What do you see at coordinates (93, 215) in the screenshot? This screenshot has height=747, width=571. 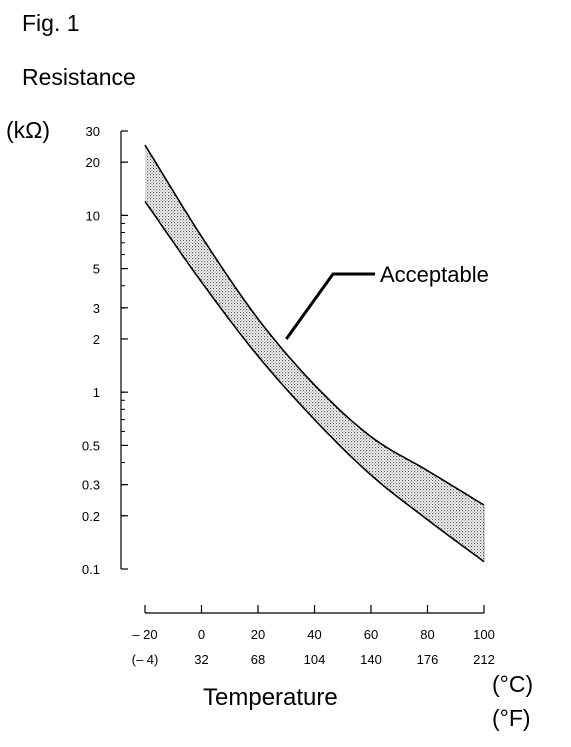 I see `y-tick-label: 10` at bounding box center [93, 215].